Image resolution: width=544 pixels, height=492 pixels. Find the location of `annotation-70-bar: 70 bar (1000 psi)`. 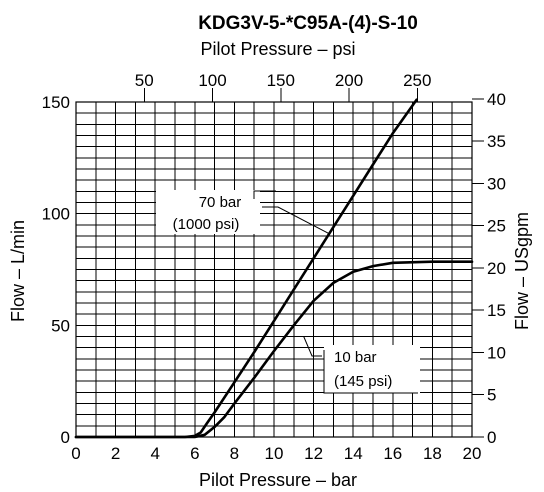

annotation-70-bar: 70 bar (1000 psi) is located at coordinates (243, 212).